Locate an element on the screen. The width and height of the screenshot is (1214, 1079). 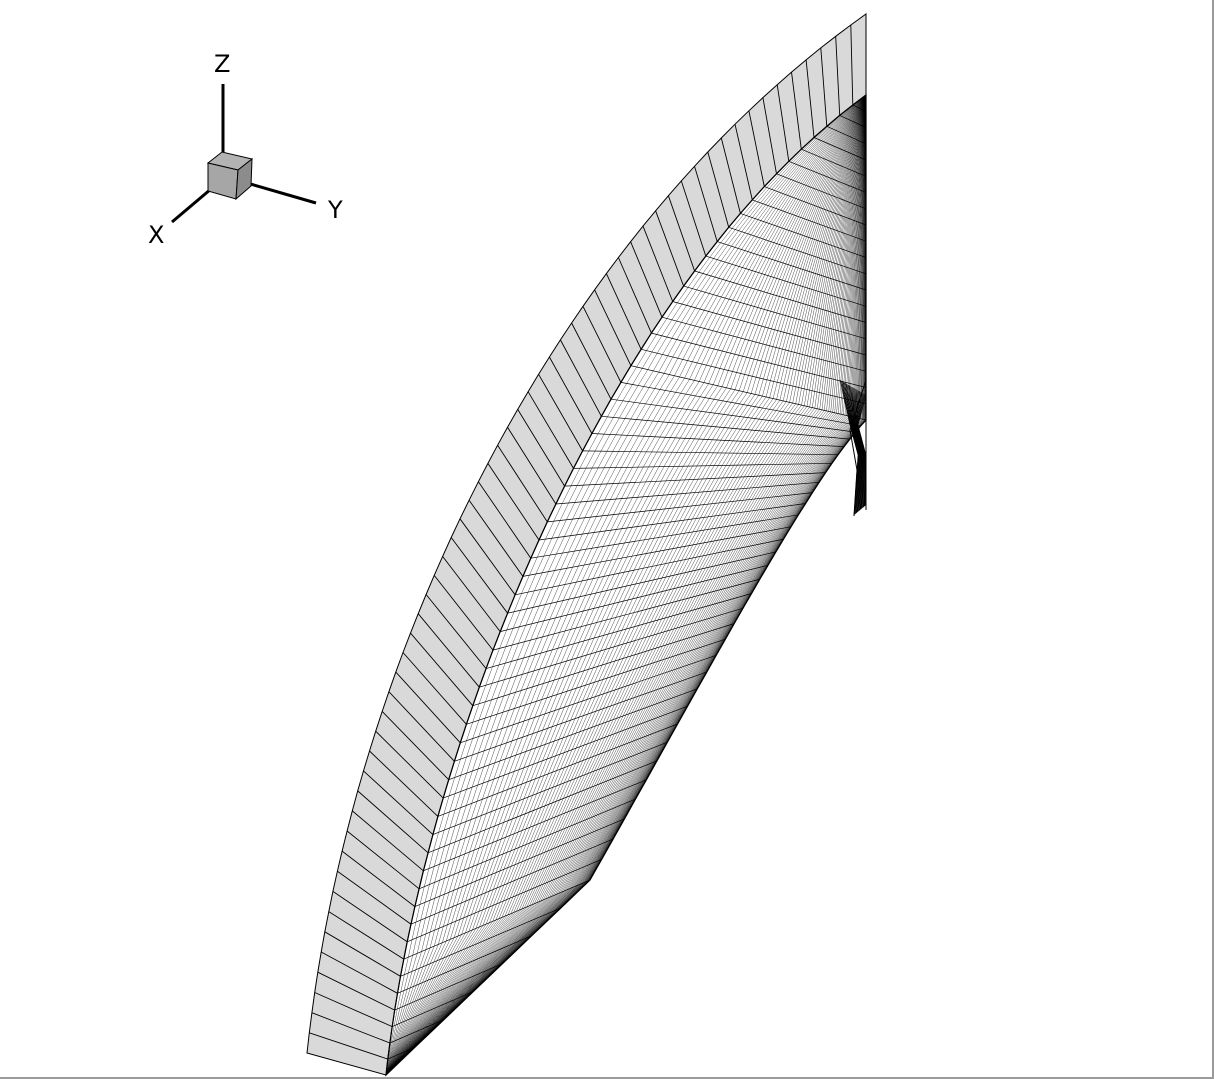
3d-axis-triad-icon: Z Y X is located at coordinates (245, 149).